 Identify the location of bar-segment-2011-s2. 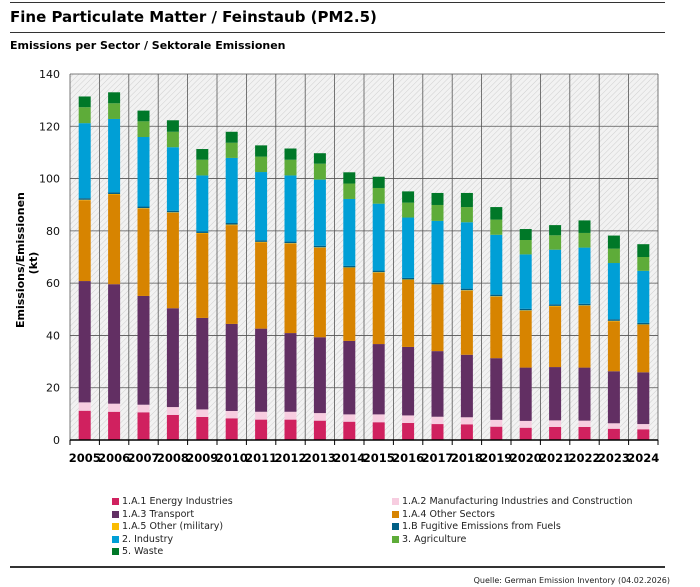
(261, 370).